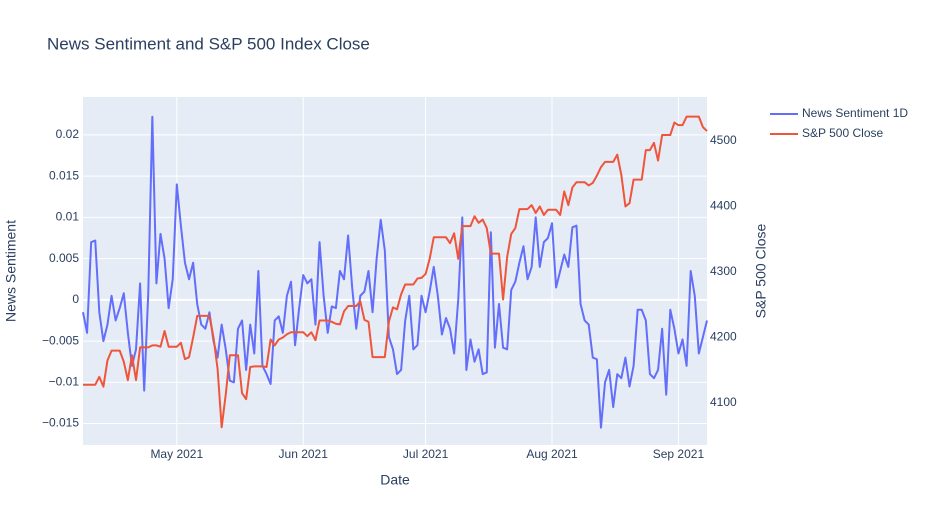 The image size is (937, 525). What do you see at coordinates (842, 133) in the screenshot?
I see `legend-label: S&P 500 Close` at bounding box center [842, 133].